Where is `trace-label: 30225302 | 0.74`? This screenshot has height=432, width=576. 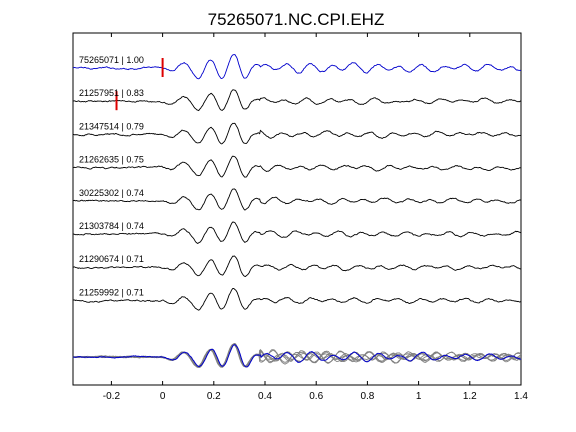
trace-label: 30225302 | 0.74 is located at coordinates (111, 193).